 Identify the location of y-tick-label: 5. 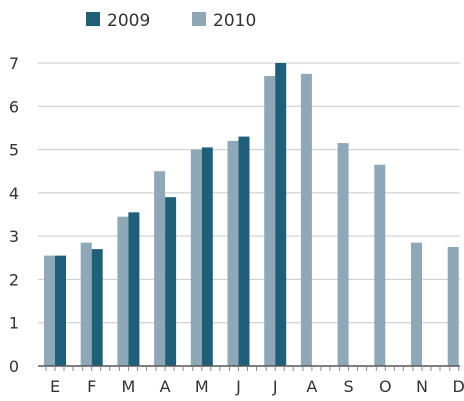
(14, 150).